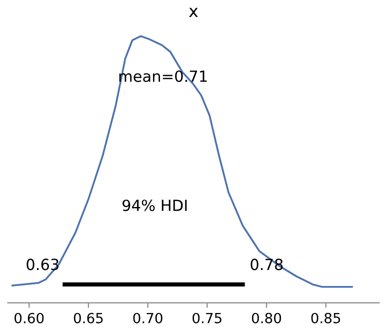 The image size is (387, 331). Describe the element at coordinates (88, 318) in the screenshot. I see `x-tick-label: 0.65` at that location.